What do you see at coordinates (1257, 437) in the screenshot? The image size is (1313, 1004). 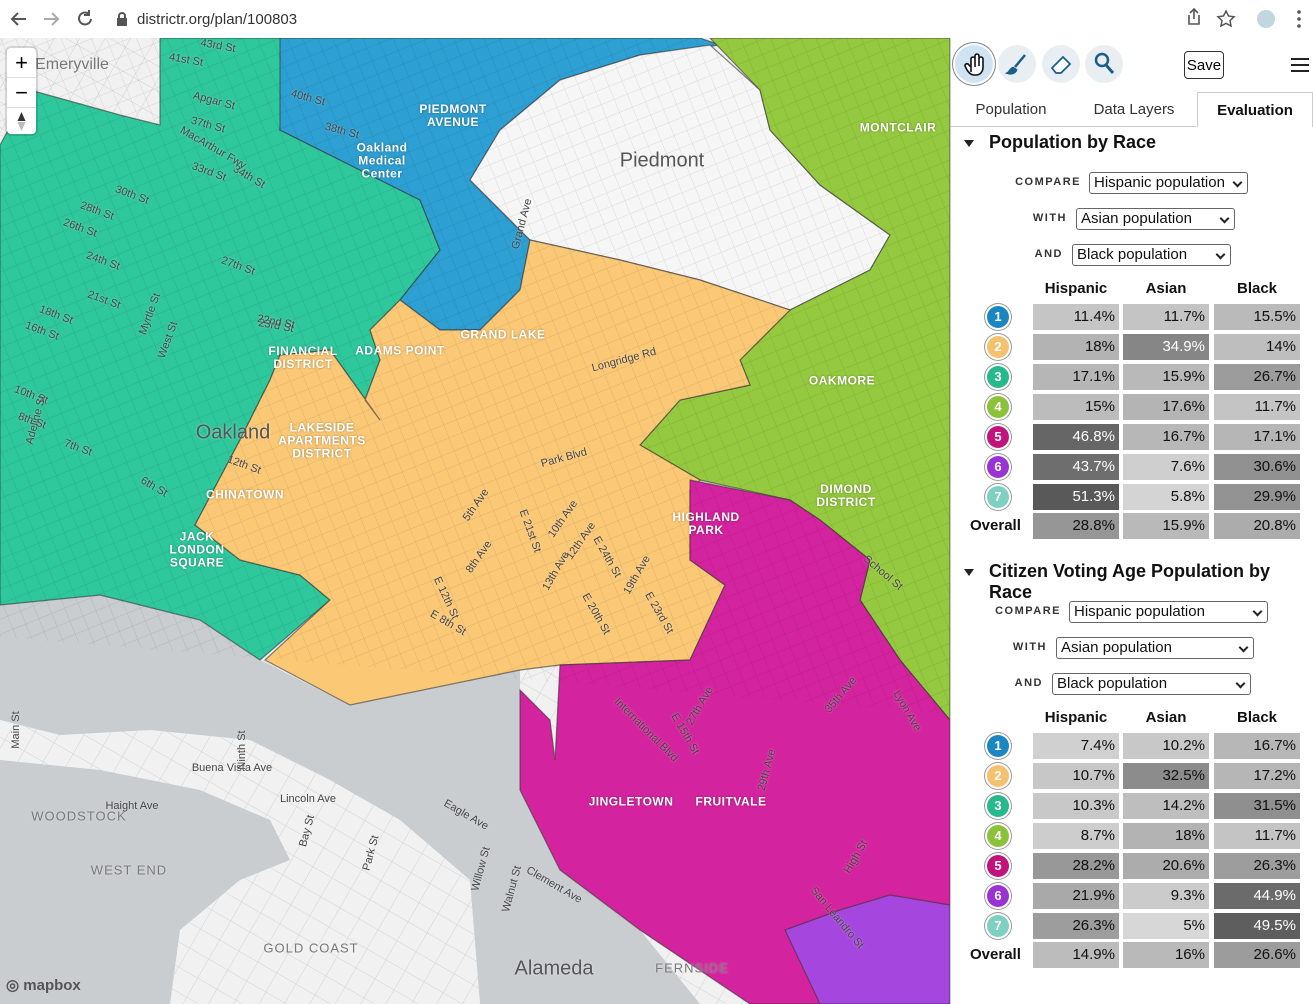 I see `table-cell: 17.1%` at bounding box center [1257, 437].